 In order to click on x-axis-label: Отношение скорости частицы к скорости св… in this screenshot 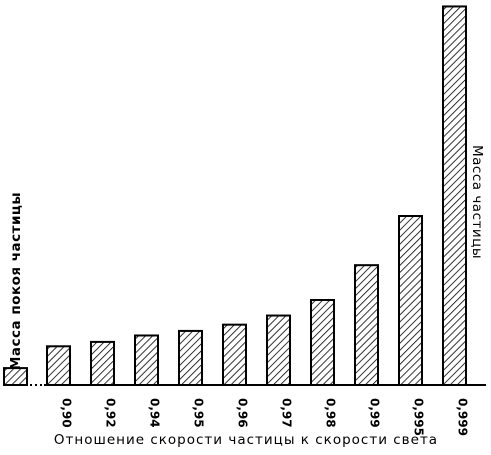, I will do `click(246, 440)`.